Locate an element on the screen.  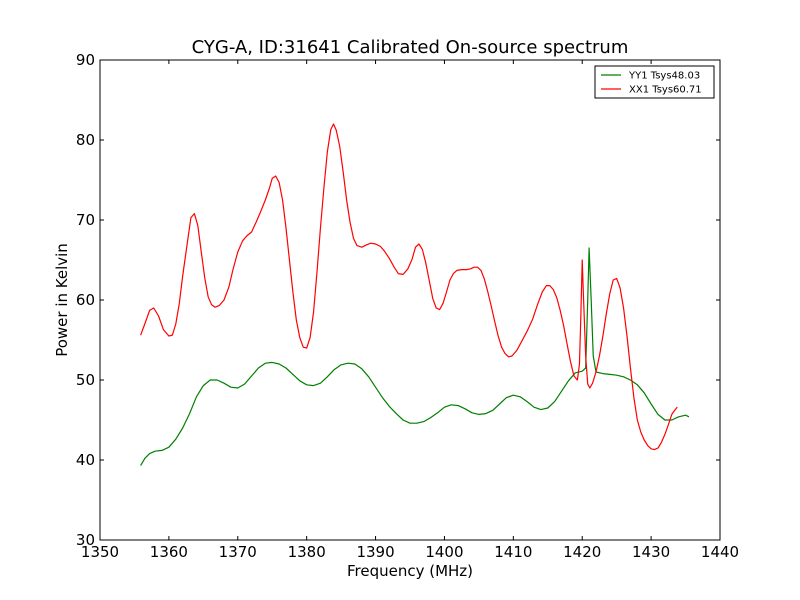
y-tick-label: 90 is located at coordinates (85, 60).